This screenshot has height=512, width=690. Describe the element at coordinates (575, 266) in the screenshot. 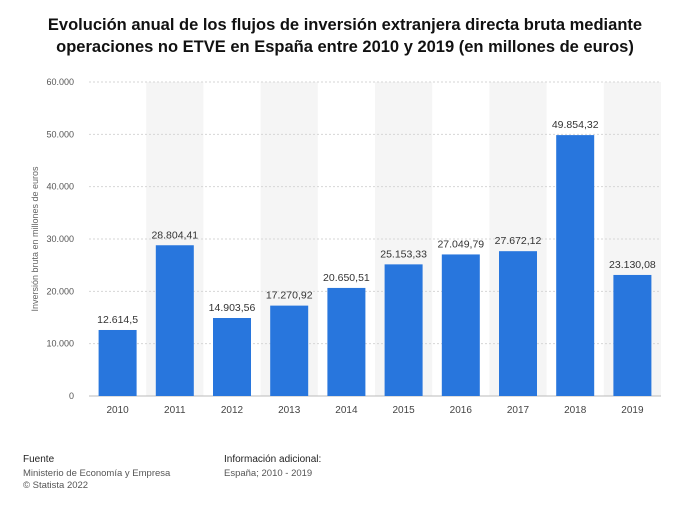

I see `bar-2018` at that location.